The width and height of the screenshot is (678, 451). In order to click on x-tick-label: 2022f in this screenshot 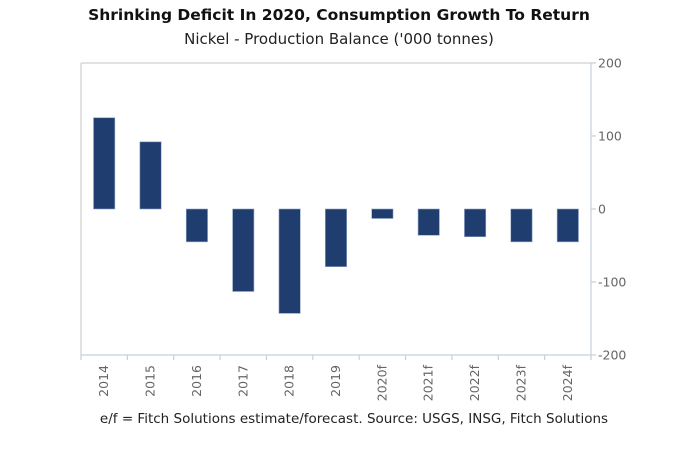, I will do `click(474, 382)`.